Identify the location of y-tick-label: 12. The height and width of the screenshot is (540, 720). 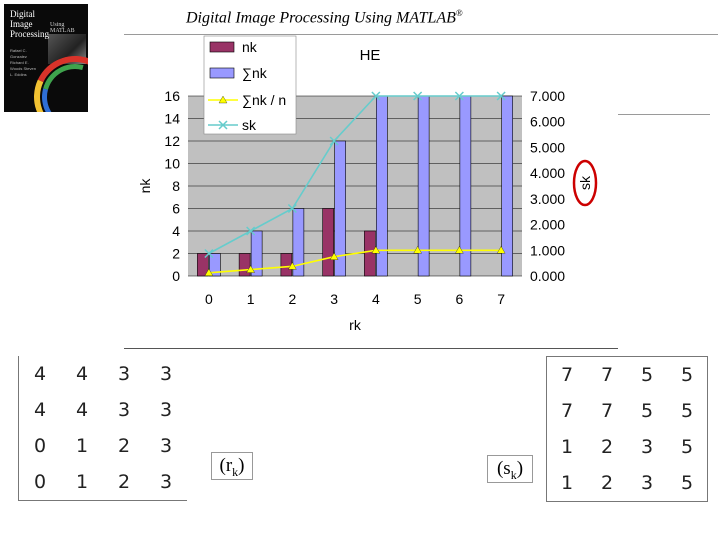
(172, 141).